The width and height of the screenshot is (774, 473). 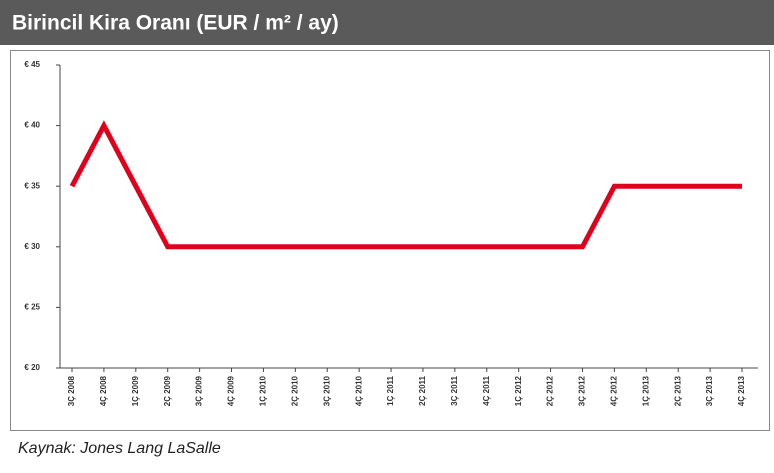 I want to click on x-tick-label: 3Ç 2012, so click(x=582, y=390).